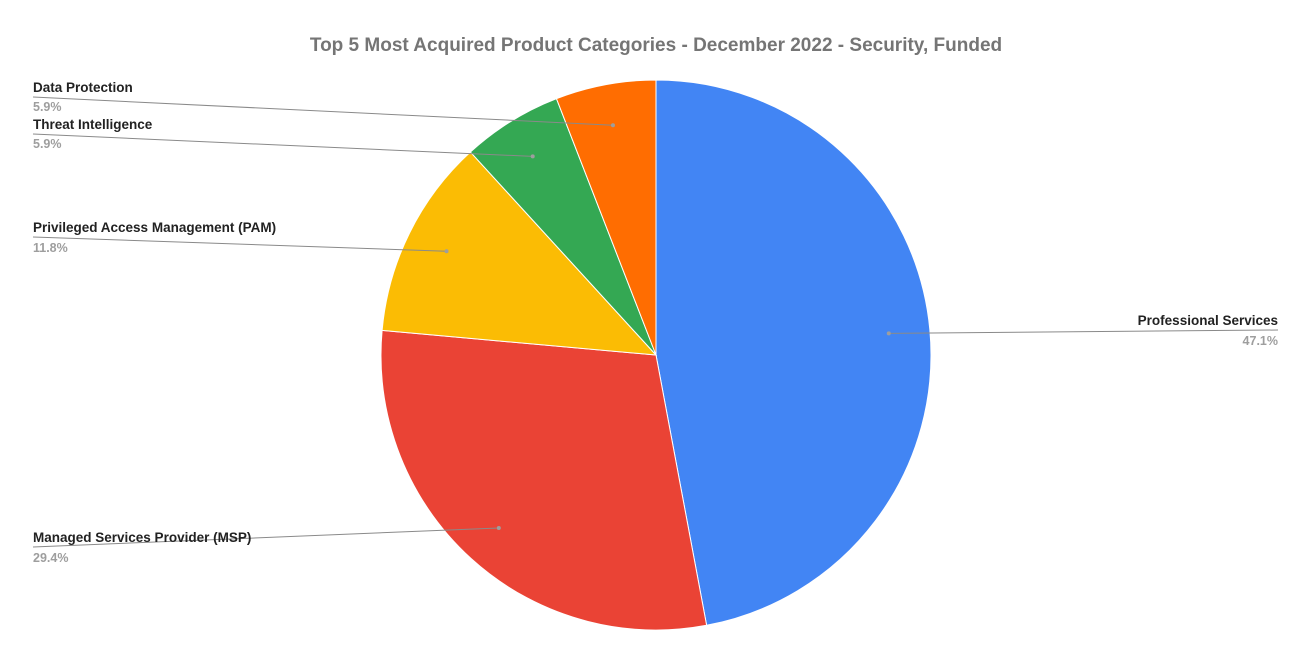  Describe the element at coordinates (50, 558) in the screenshot. I see `slice-value-label: 29.4%` at that location.